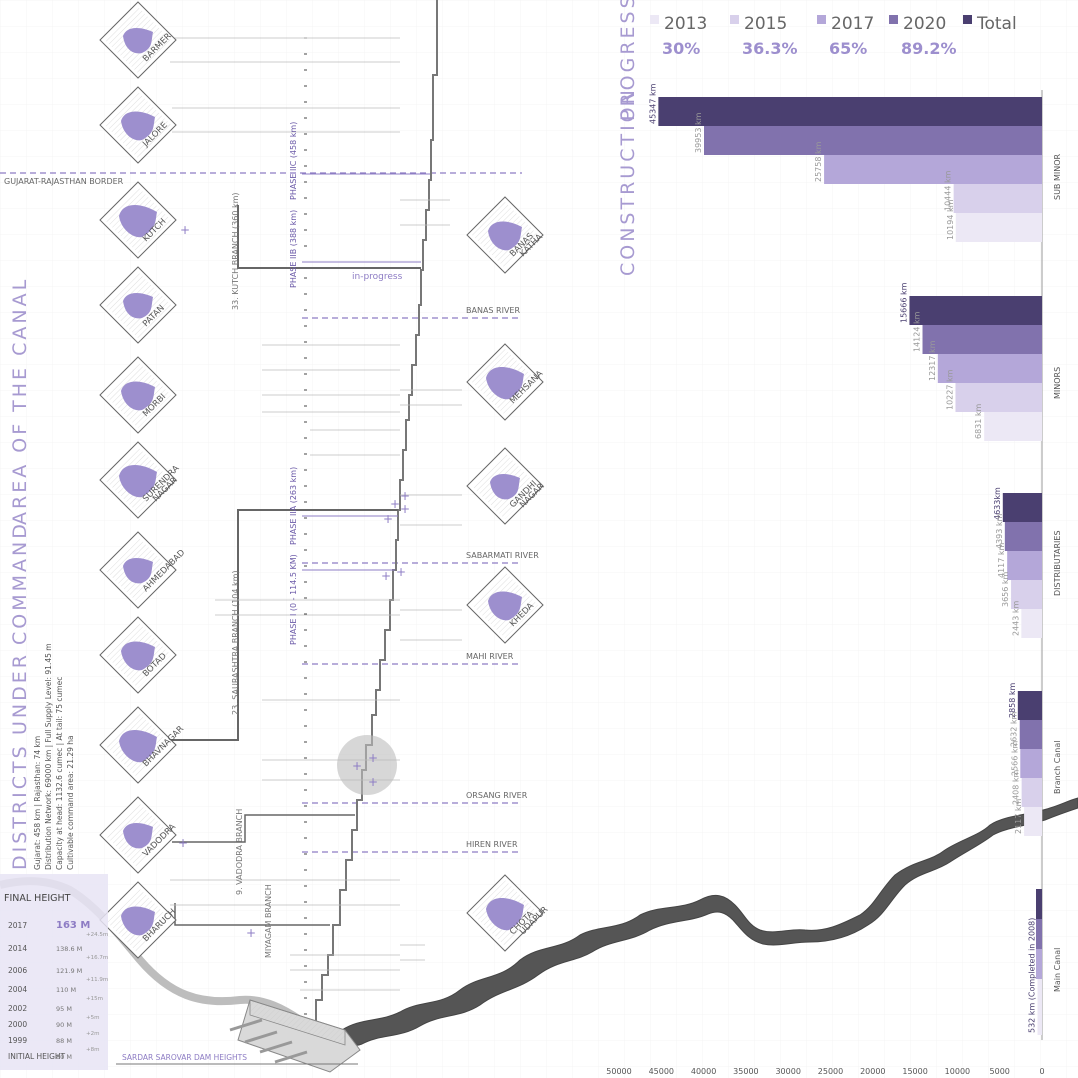 This screenshot has height=1078, width=1078. Describe the element at coordinates (64, 181) in the screenshot. I see `border-label: GUJARAT-RAJASTHAN BORDER` at that location.